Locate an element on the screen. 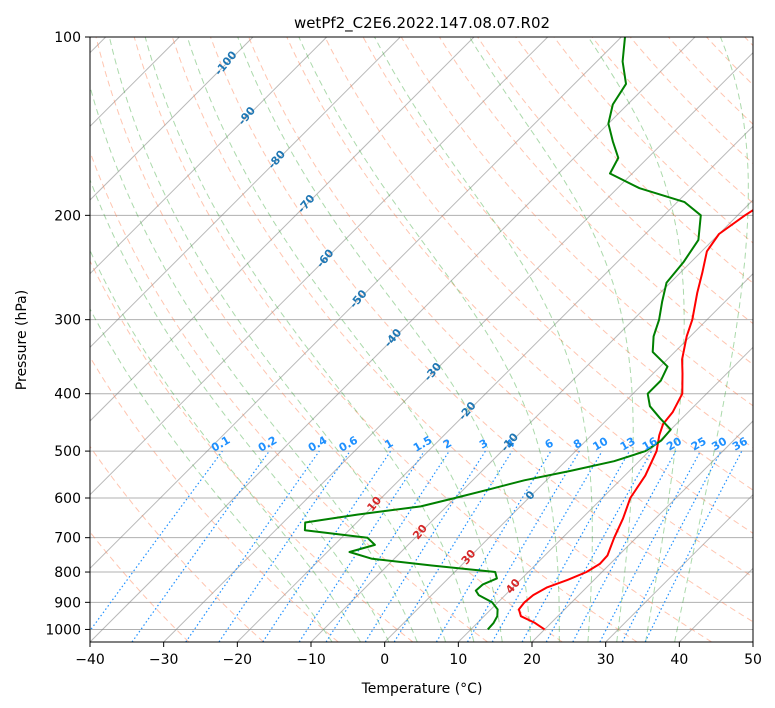 The height and width of the screenshot is (708, 775). x-tick-label: 20 is located at coordinates (532, 660).